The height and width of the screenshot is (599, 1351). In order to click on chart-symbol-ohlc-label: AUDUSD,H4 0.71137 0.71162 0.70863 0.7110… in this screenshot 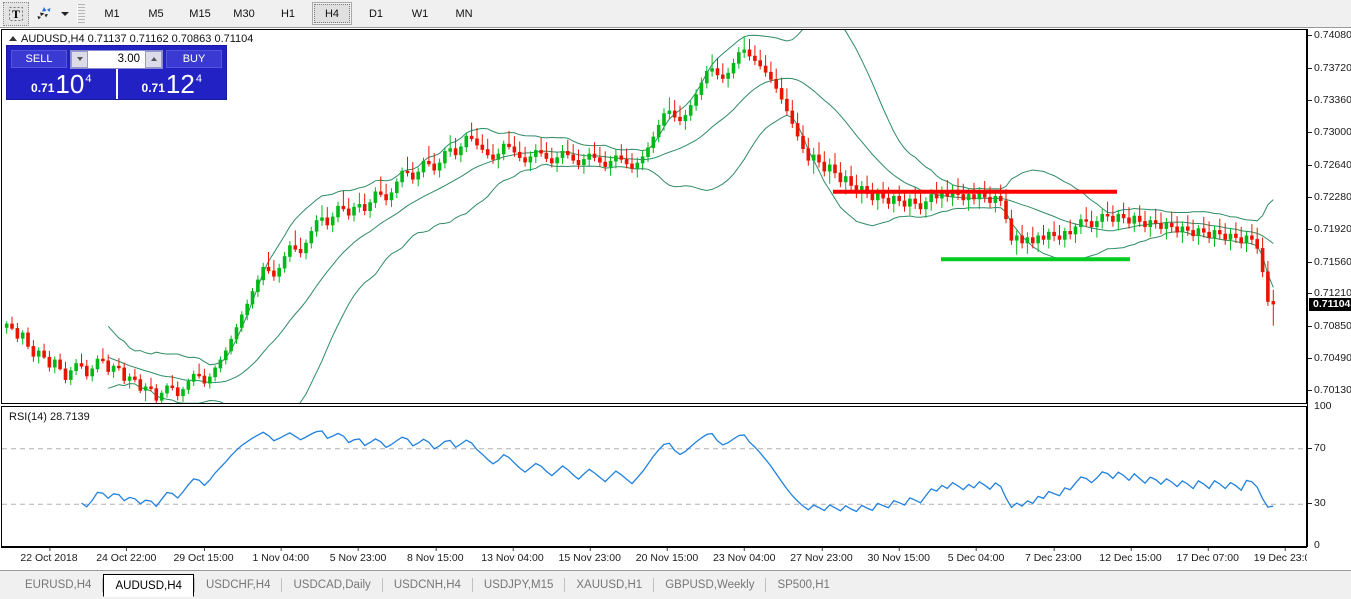, I will do `click(133, 39)`.